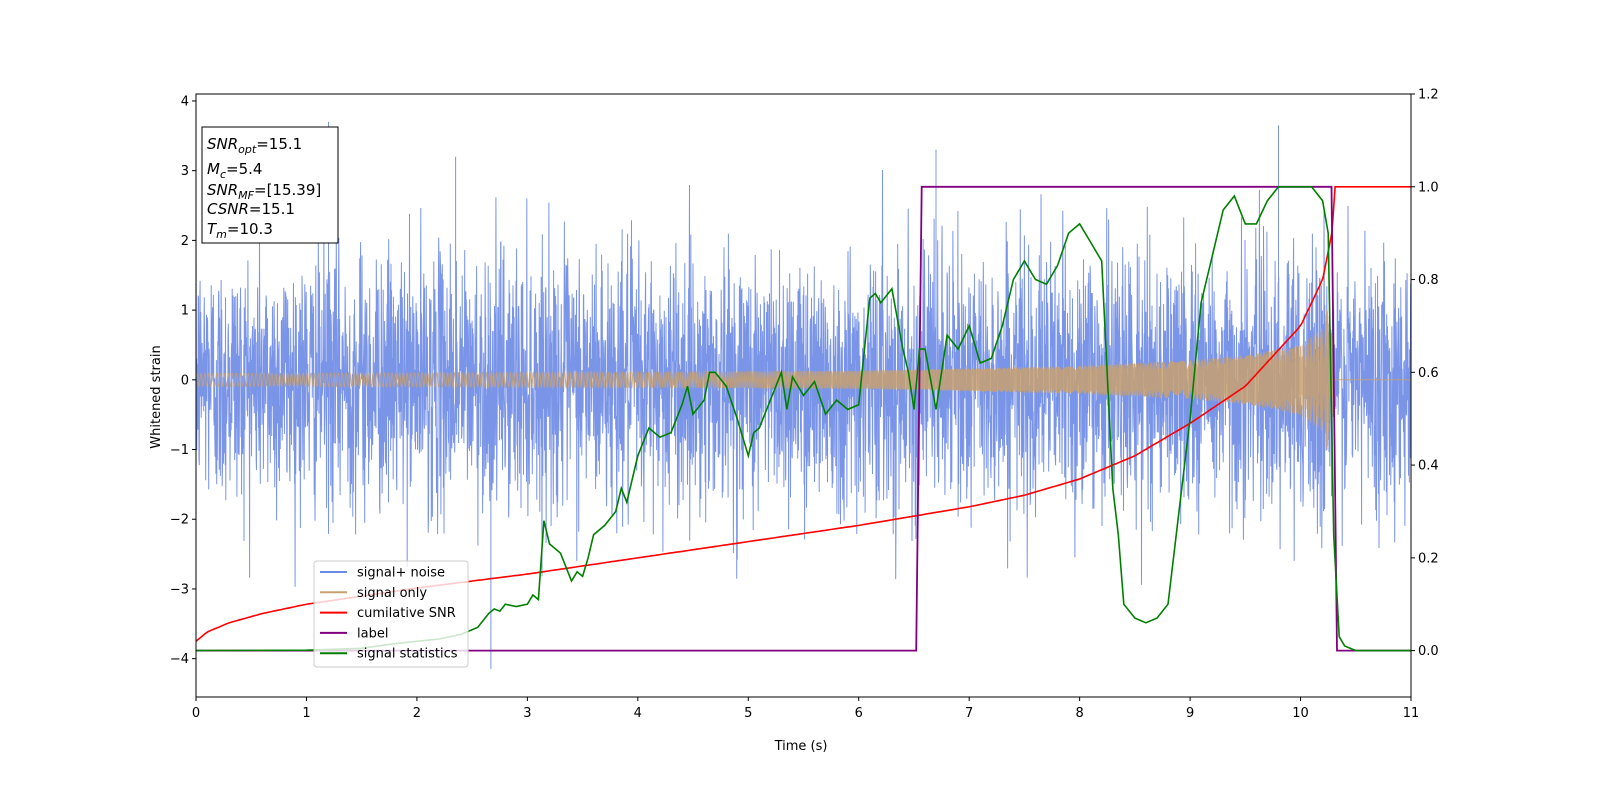 The image size is (1600, 800). Describe the element at coordinates (185, 311) in the screenshot. I see `y-tick-label: 1` at that location.